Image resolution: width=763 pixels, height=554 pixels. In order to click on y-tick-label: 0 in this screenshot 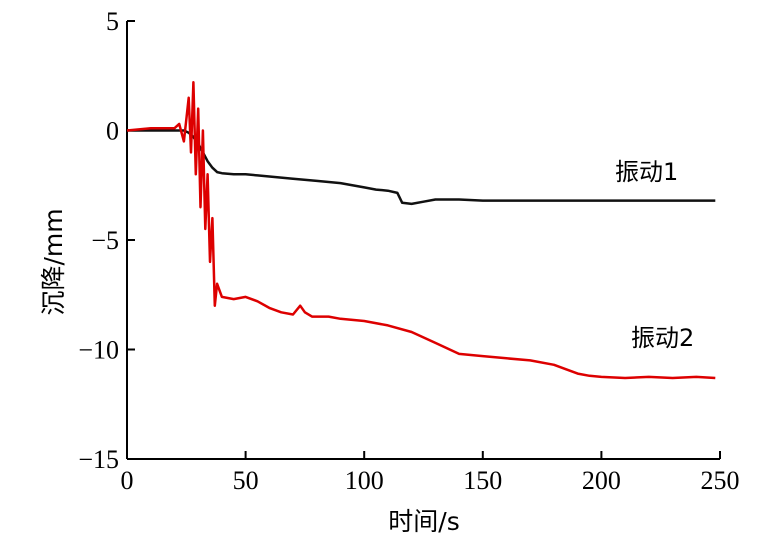, I will do `click(112, 131)`.